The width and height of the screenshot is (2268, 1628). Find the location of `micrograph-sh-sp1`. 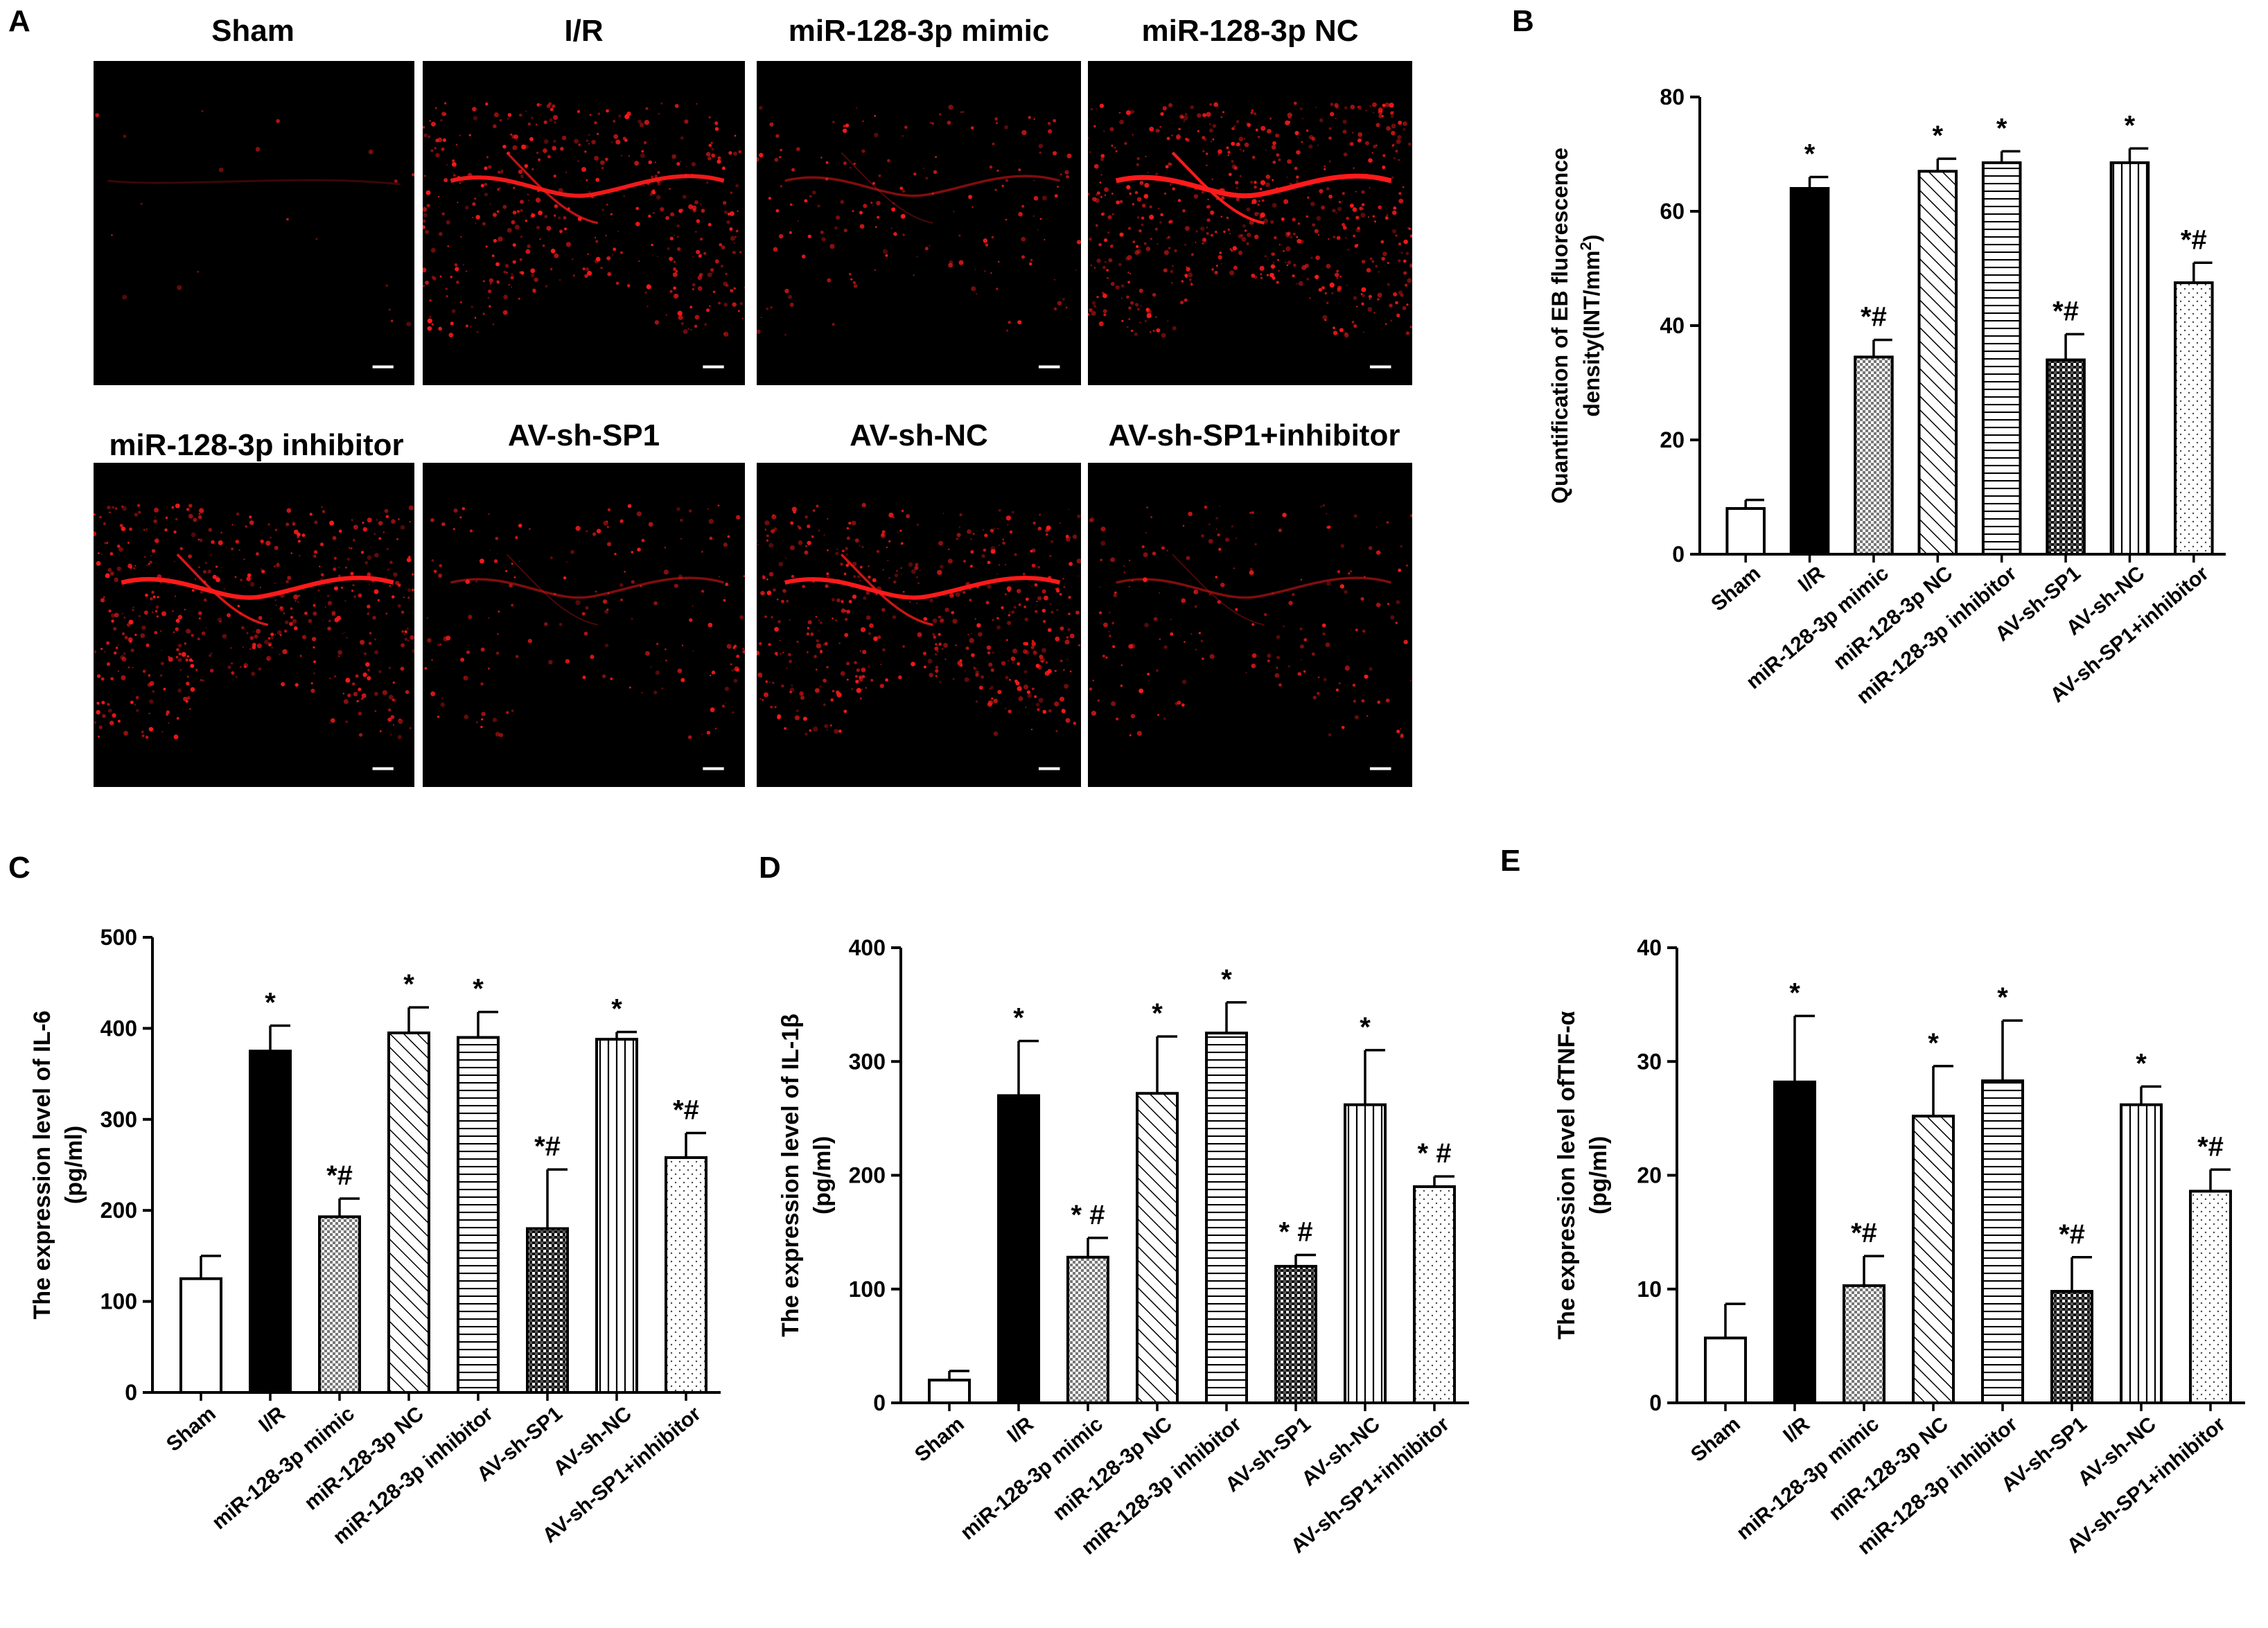

micrograph-sh-sp1 is located at coordinates (584, 625).